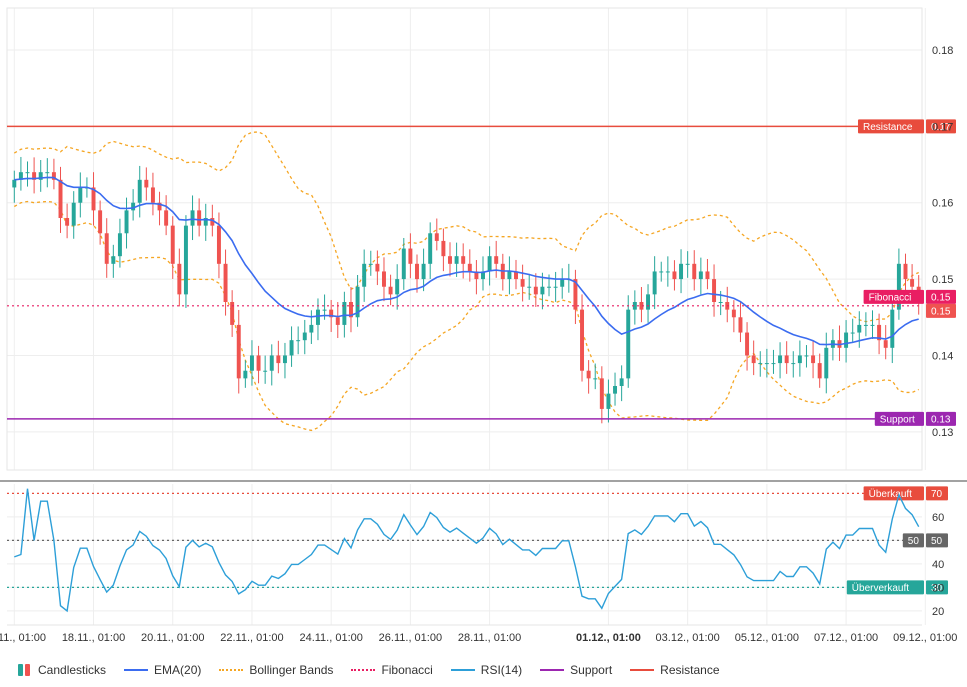 This screenshot has width=967, height=687. I want to click on x-tick-label: 09.12., 01:00, so click(925, 638).